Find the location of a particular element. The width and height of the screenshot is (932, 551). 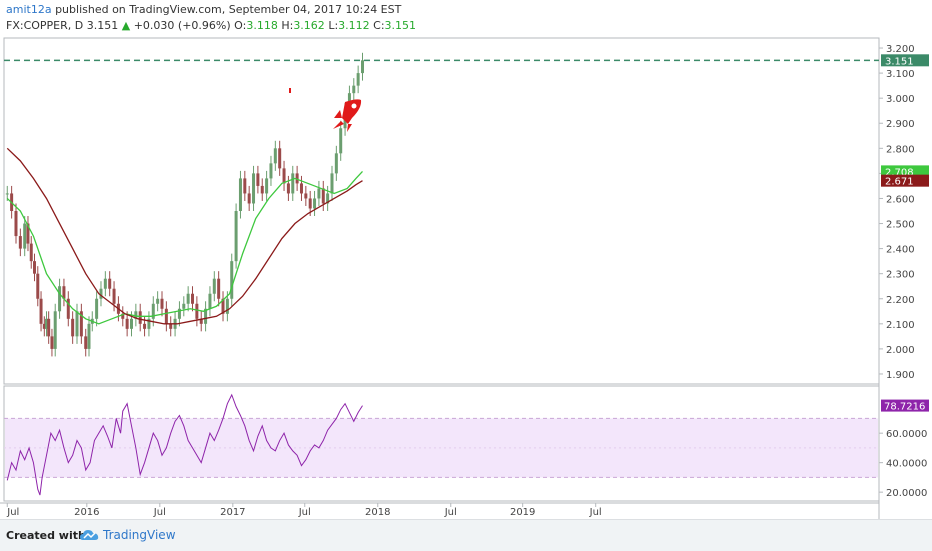

price-tick-label: 2.600 is located at coordinates (900, 199).